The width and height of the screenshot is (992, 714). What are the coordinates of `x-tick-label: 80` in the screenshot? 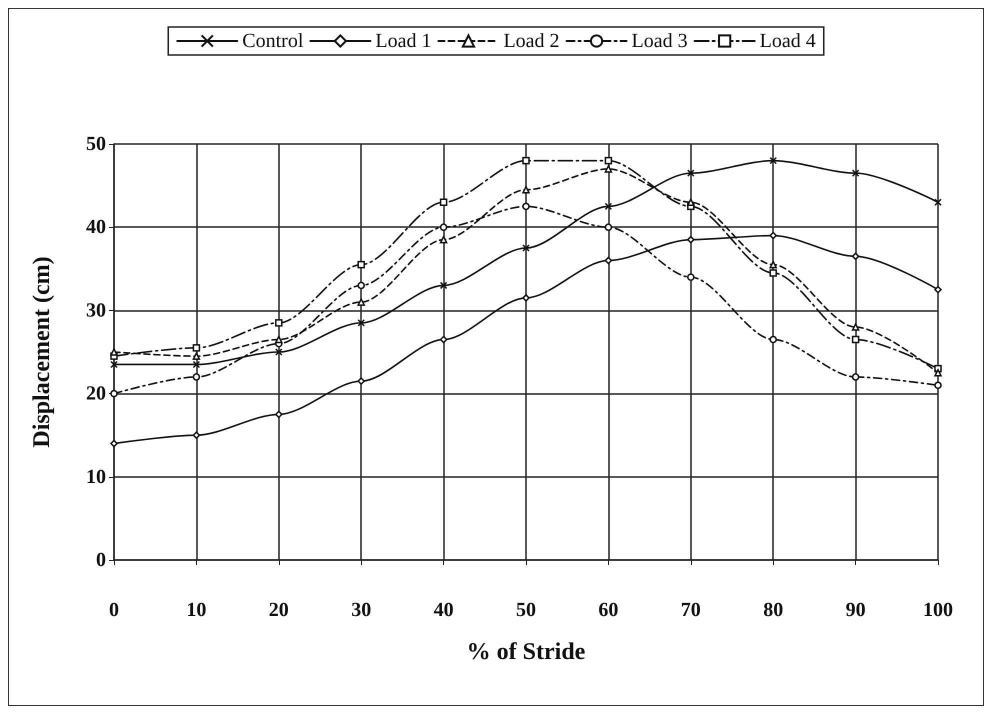 It's located at (773, 610).